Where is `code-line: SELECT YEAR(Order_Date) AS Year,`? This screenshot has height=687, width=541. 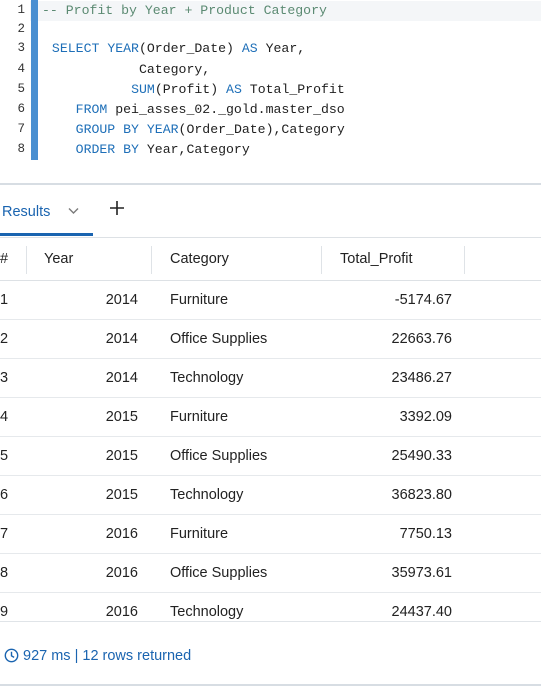 code-line: SELECT YEAR(Order_Date) AS Year, is located at coordinates (174, 49).